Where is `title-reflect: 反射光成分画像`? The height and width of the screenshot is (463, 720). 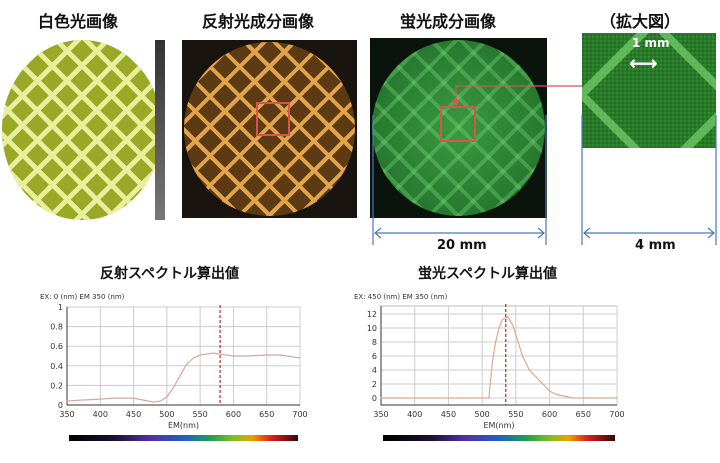
title-reflect: 反射光成分画像 is located at coordinates (258, 21).